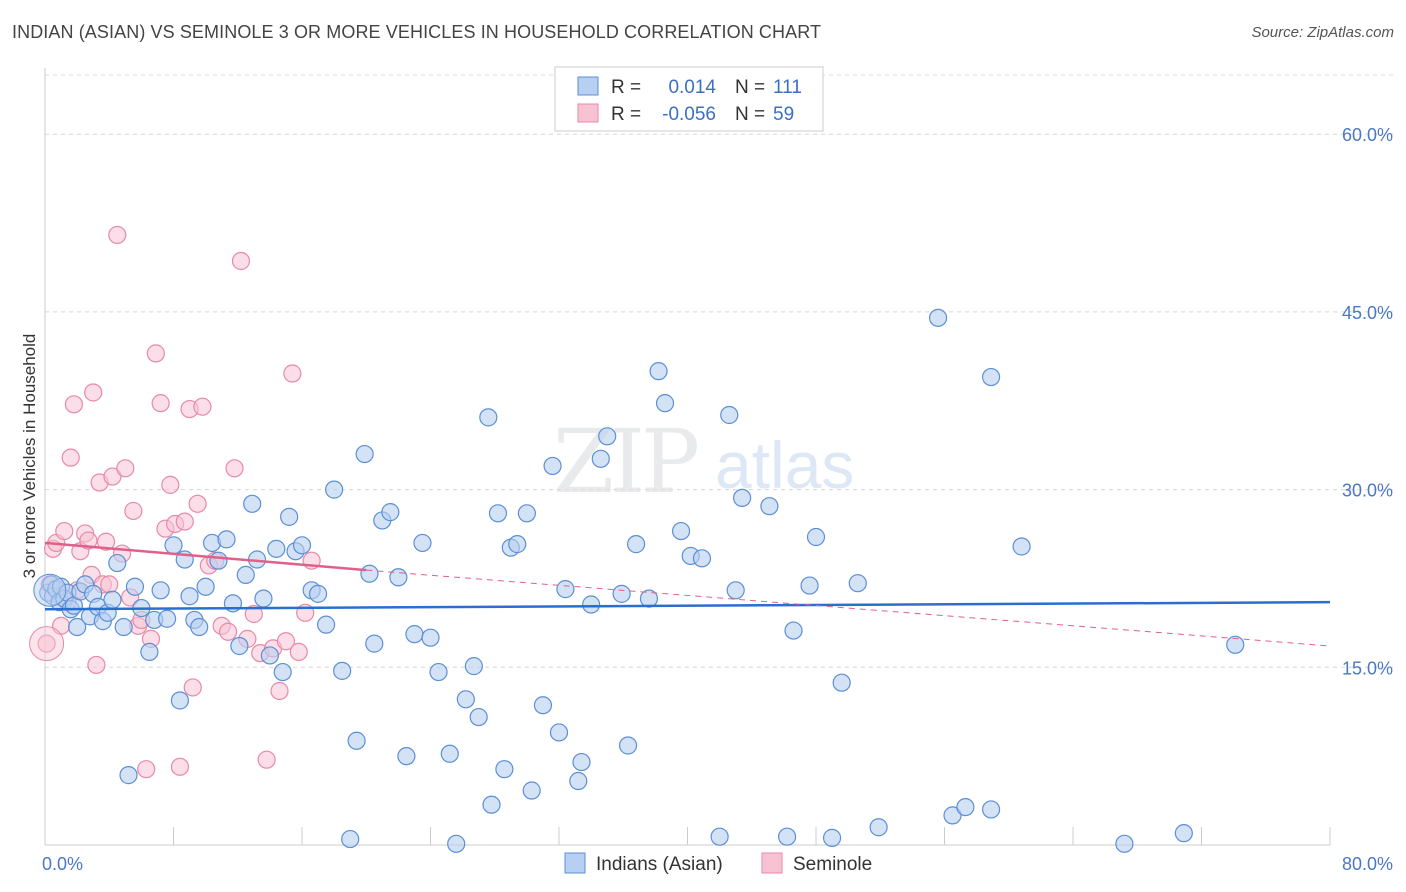 This screenshot has height=892, width=1406. I want to click on watermark-atlas: atlas, so click(784, 465).